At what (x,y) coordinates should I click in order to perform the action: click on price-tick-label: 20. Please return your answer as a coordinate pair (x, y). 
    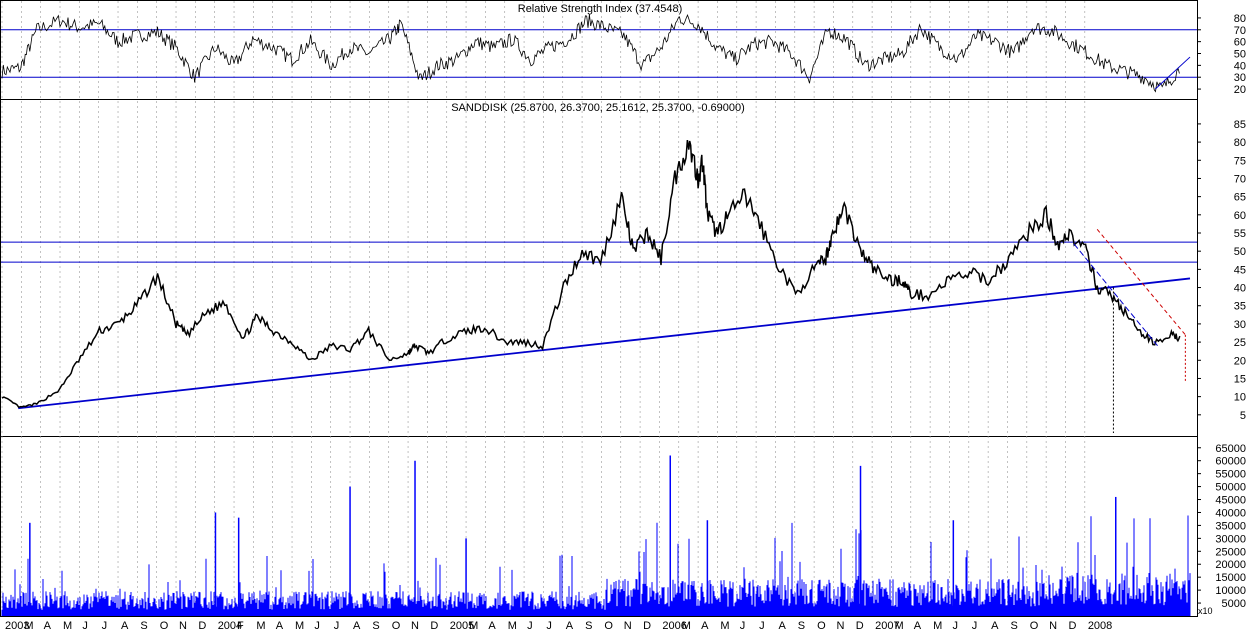
    Looking at the image, I should click on (1240, 361).